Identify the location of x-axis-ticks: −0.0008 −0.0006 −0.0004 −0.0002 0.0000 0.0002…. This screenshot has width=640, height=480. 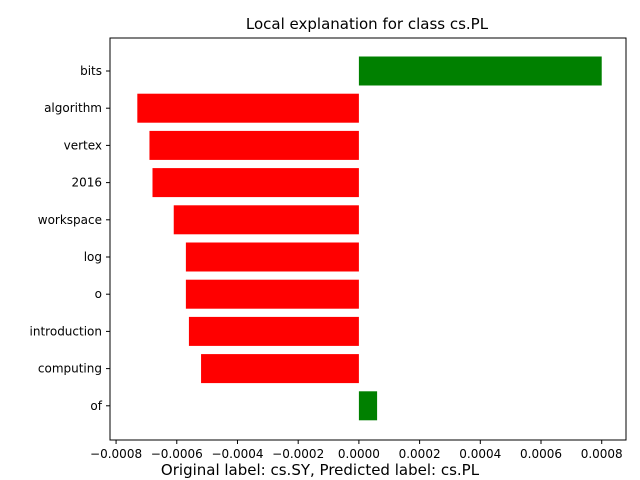
(356, 450).